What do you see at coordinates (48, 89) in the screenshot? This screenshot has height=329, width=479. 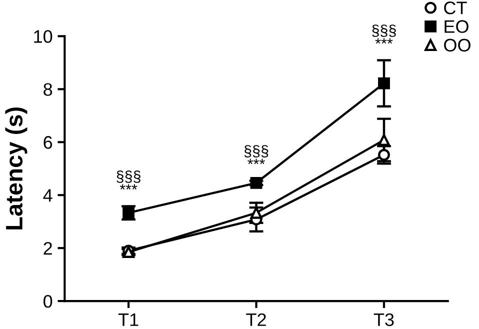 I see `y-tick-label: 8` at bounding box center [48, 89].